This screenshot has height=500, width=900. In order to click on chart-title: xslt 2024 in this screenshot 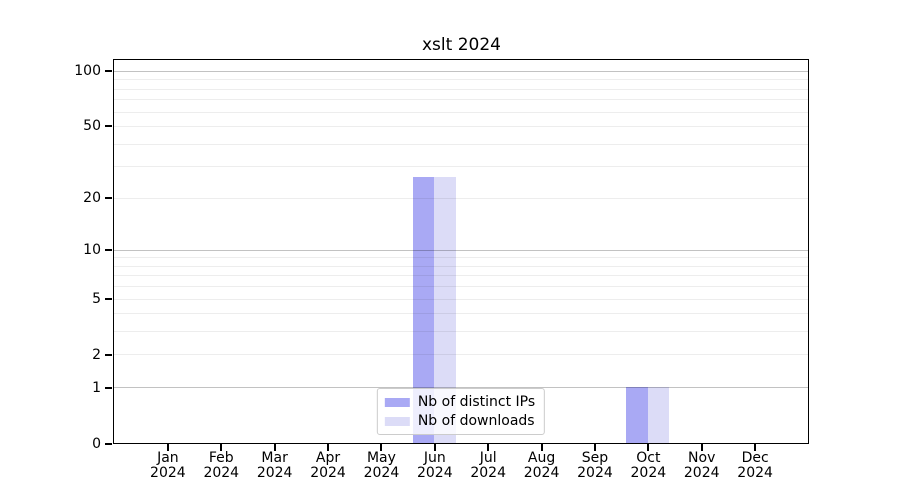, I will do `click(461, 45)`.